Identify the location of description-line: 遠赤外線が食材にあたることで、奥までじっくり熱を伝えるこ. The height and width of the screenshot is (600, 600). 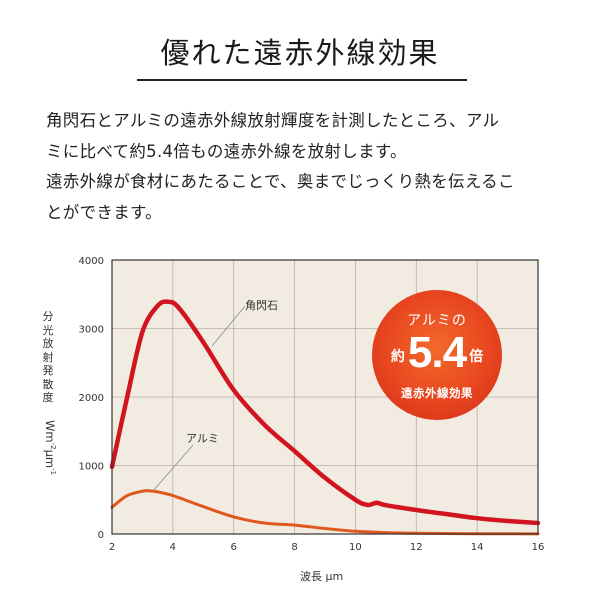
(280, 181).